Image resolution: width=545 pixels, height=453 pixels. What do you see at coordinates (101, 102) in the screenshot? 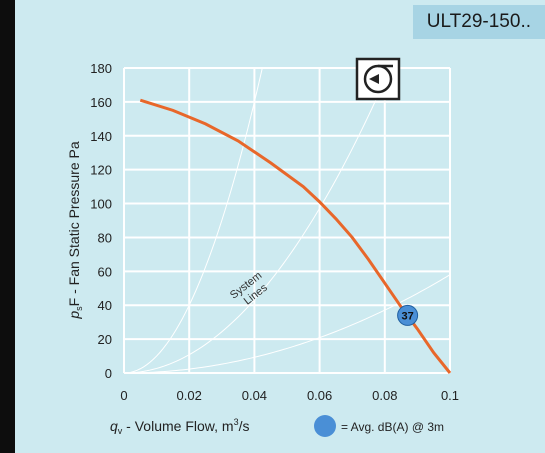
I see `y-tick-label: 160` at bounding box center [101, 102].